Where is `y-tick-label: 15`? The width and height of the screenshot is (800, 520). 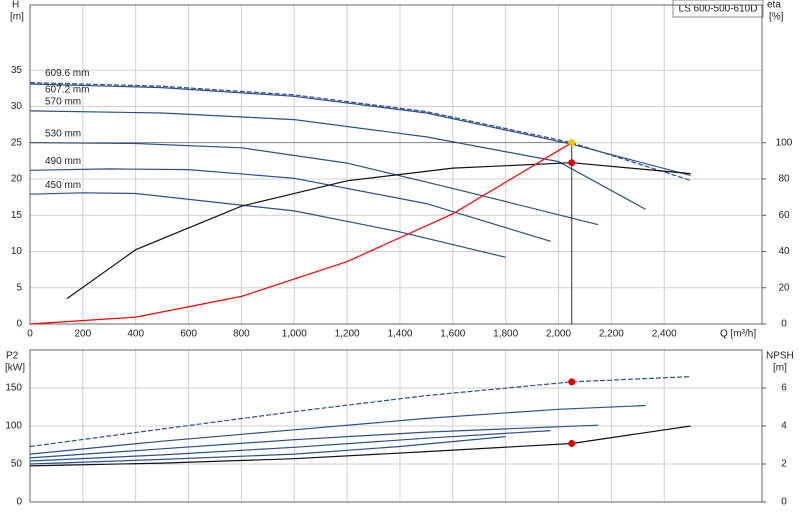
y-tick-label: 15 is located at coordinates (17, 215).